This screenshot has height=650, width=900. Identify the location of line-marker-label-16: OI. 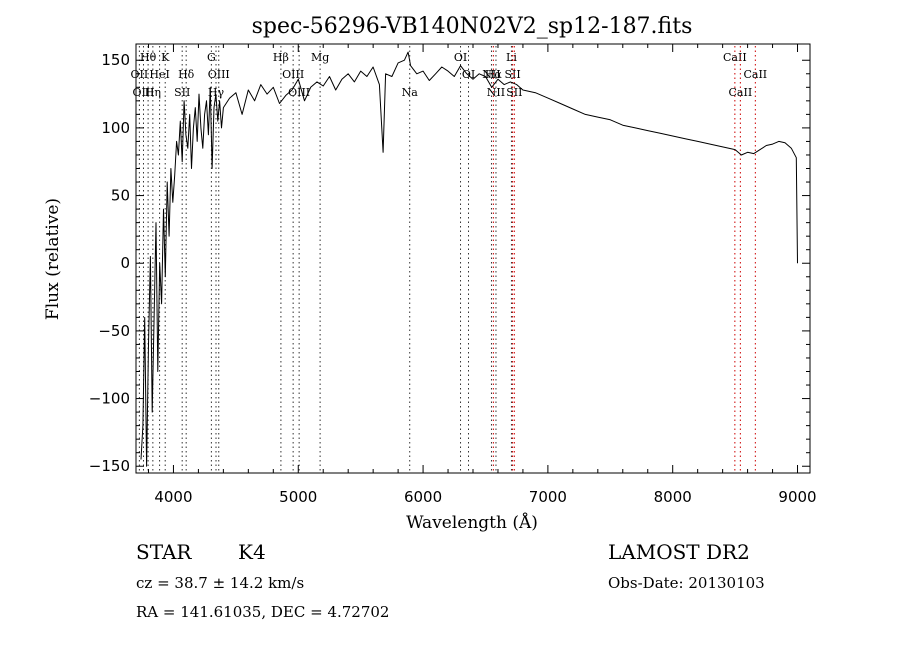
(460, 57).